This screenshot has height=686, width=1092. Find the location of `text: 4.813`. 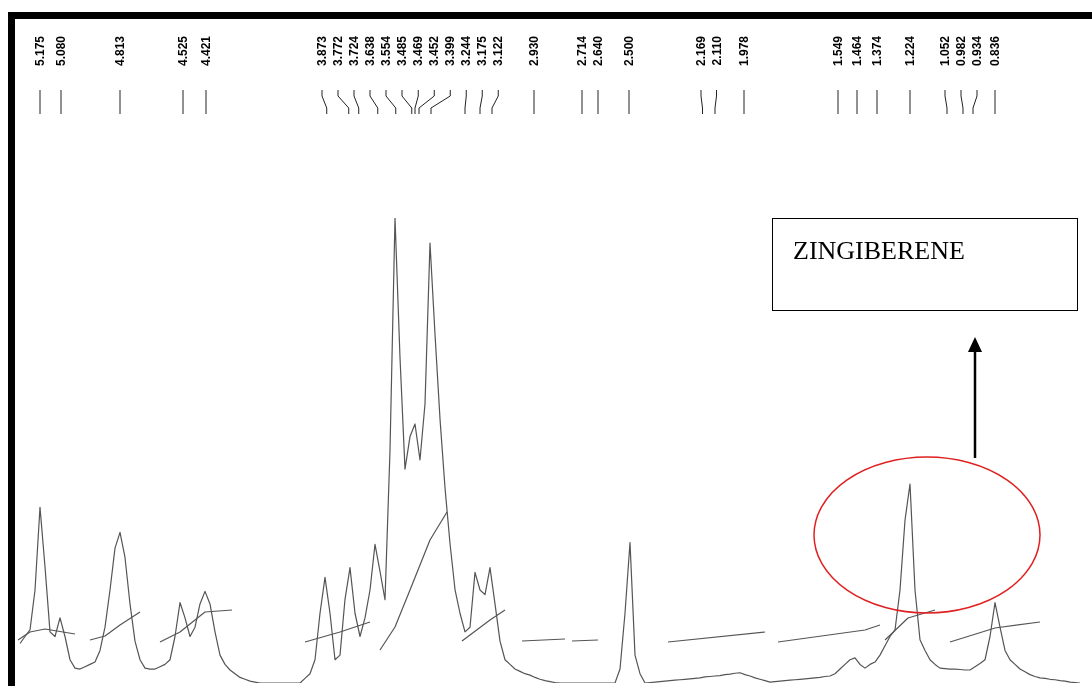

text: 4.813 is located at coordinates (120, 51).